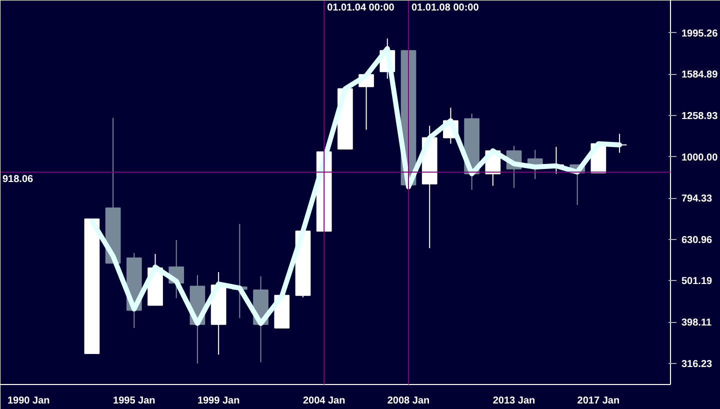 This screenshot has height=409, width=720. What do you see at coordinates (697, 364) in the screenshot?
I see `y-tick-label: 316.23` at bounding box center [697, 364].